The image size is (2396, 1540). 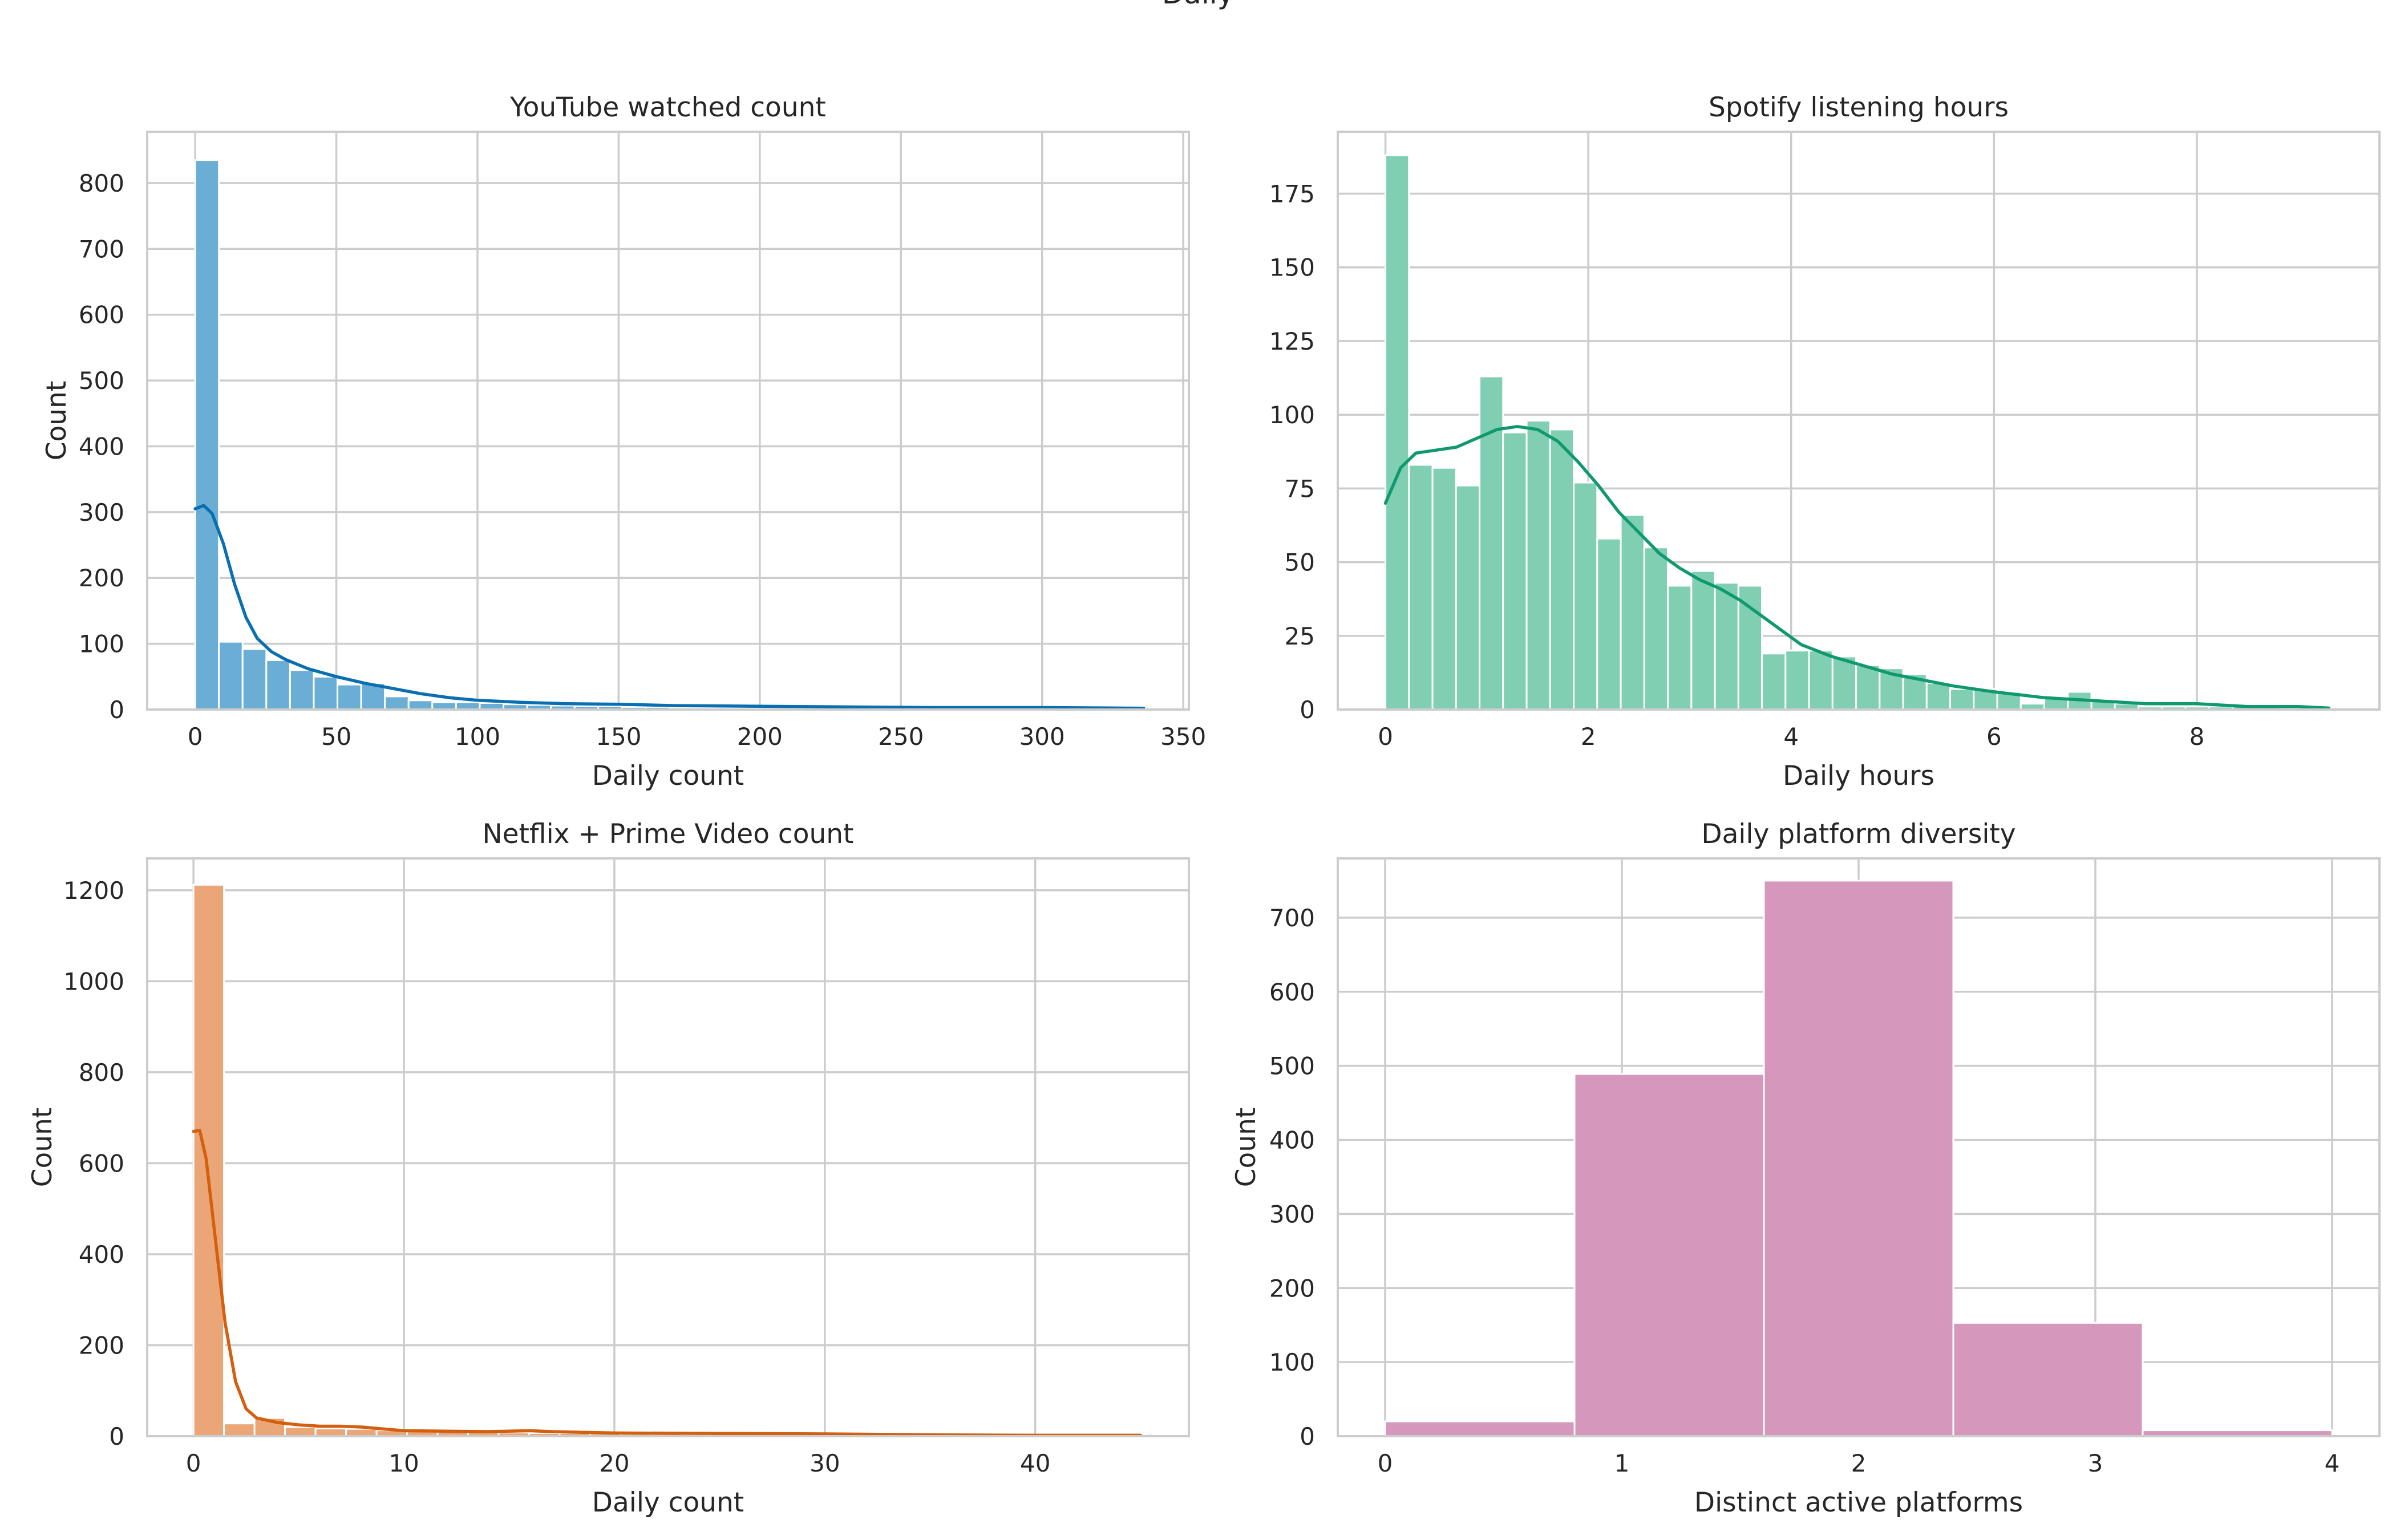 What do you see at coordinates (1300, 489) in the screenshot?
I see `y-tick-label: 75` at bounding box center [1300, 489].